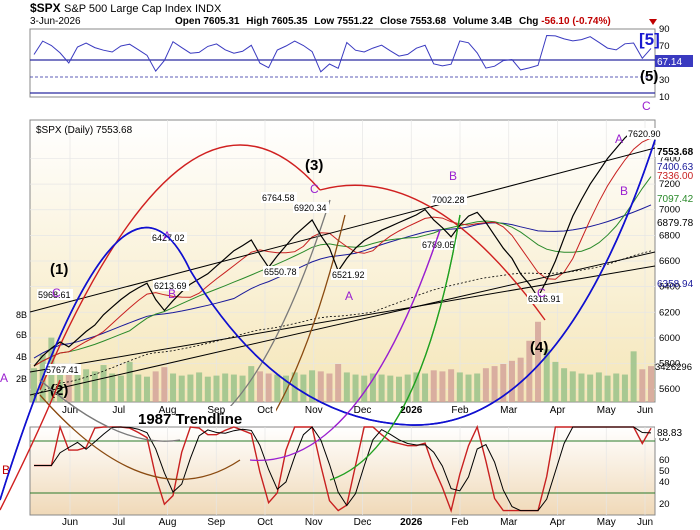 This screenshot has height=530, width=700. I want to click on annot-7002: 7002.28, so click(448, 200).